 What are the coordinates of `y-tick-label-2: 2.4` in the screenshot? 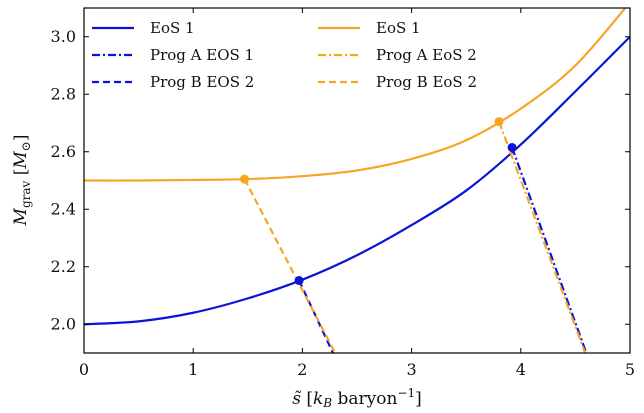 It's located at (63, 208).